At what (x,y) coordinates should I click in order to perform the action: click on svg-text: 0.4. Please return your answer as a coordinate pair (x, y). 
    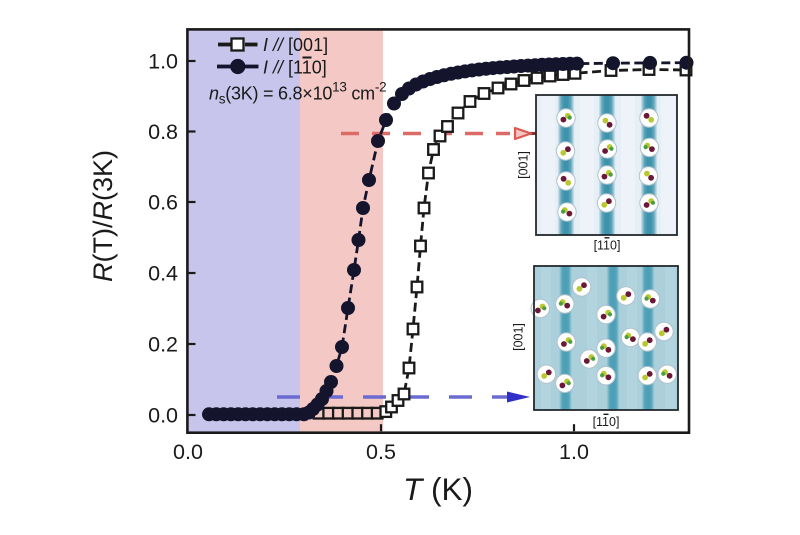
    Looking at the image, I should click on (163, 274).